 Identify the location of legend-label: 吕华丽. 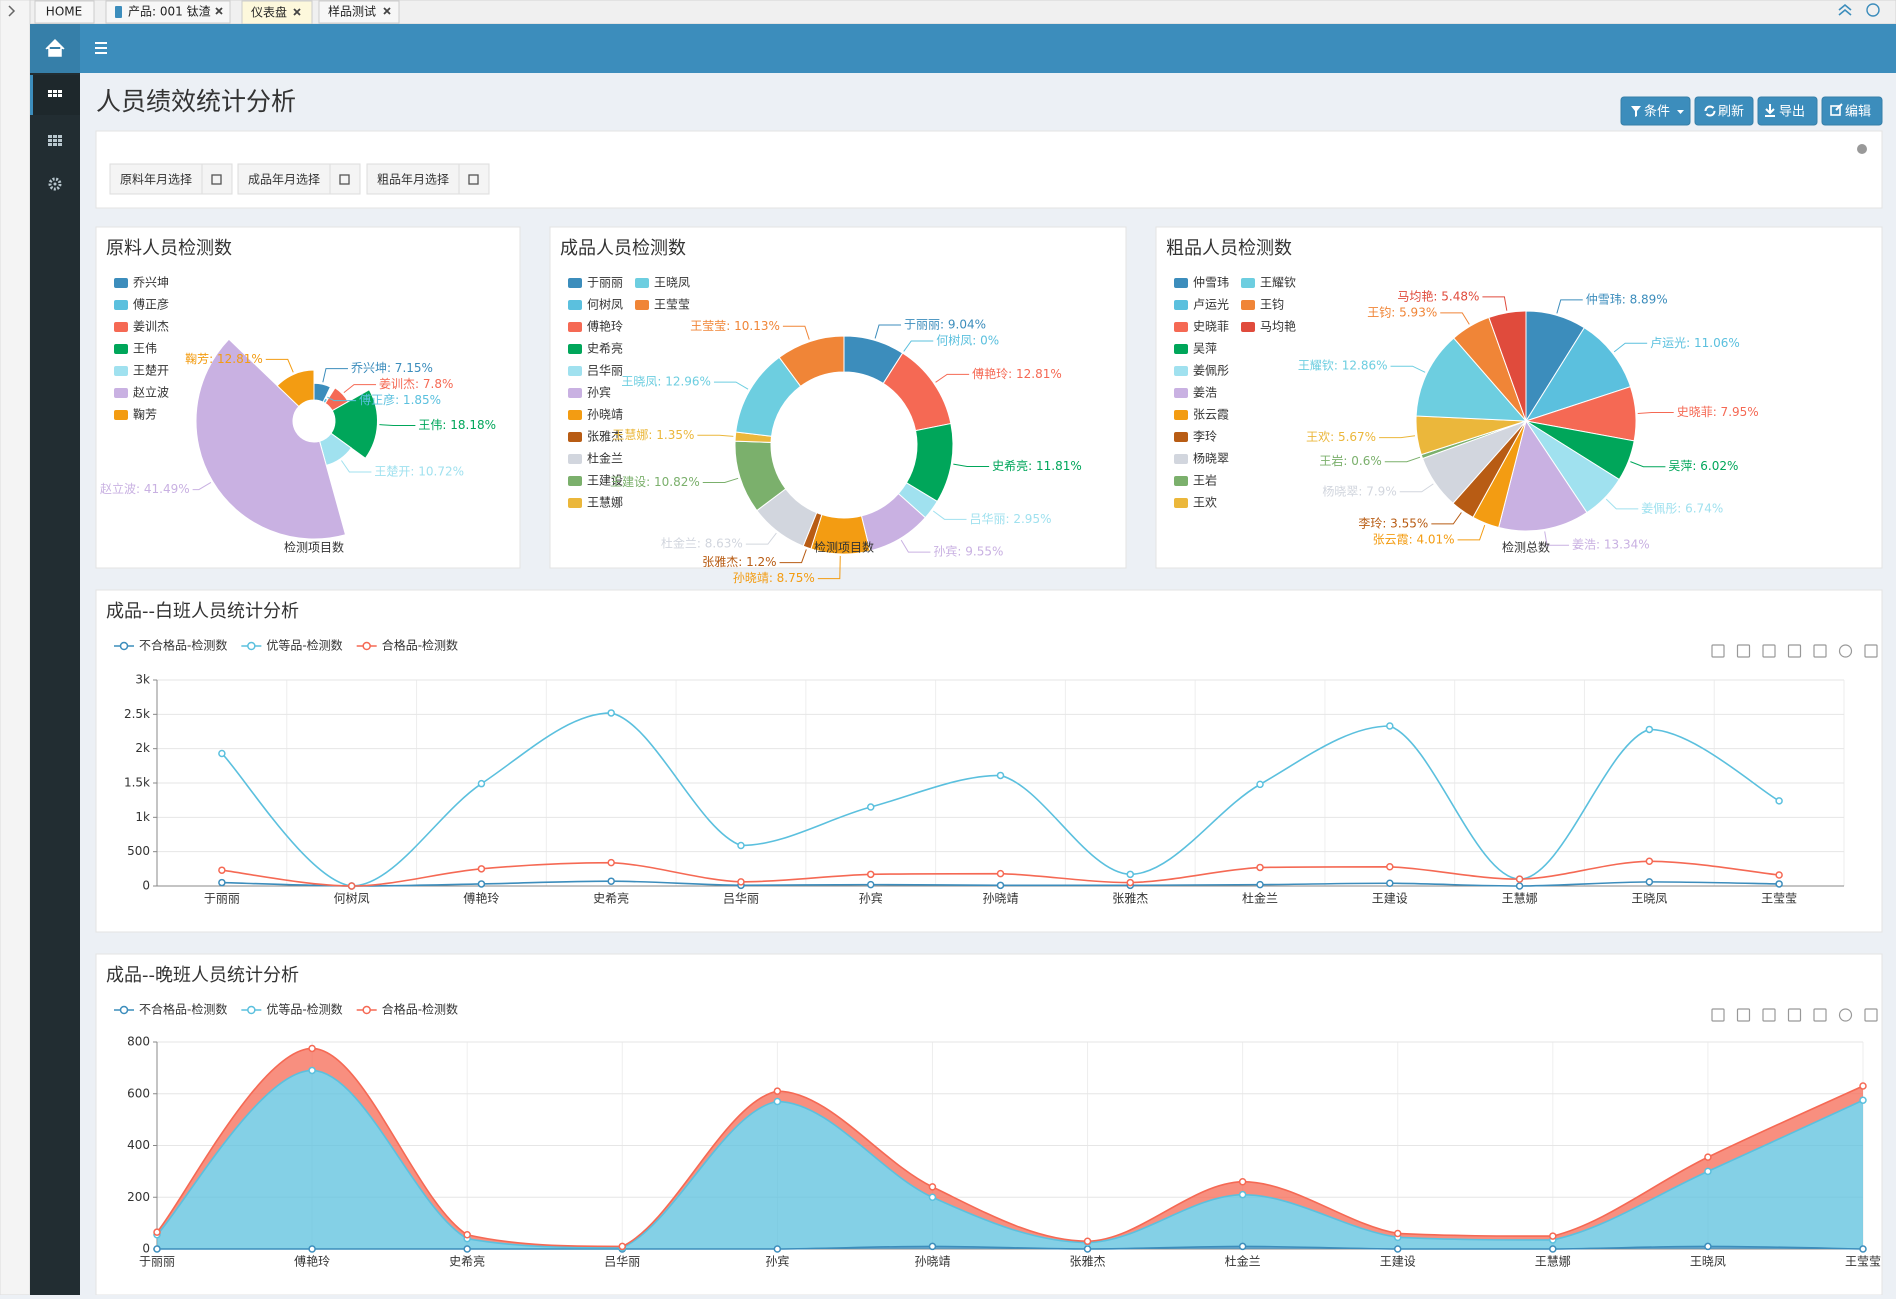
(605, 371).